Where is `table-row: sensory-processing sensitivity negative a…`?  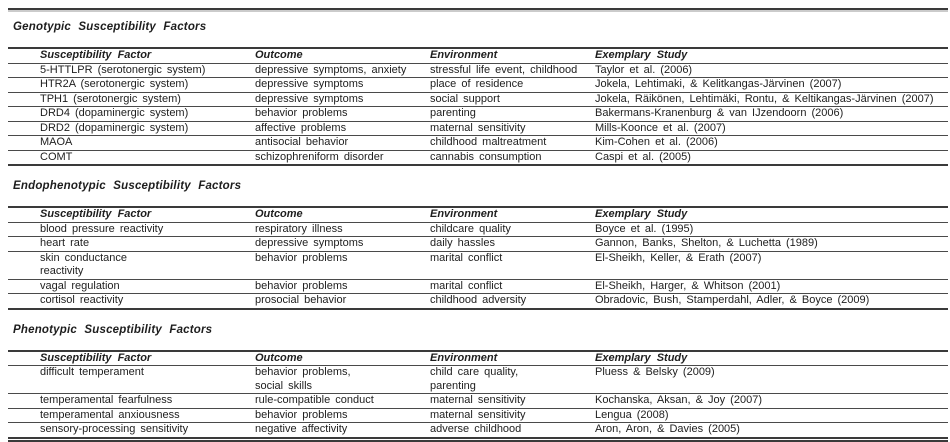
table-row: sensory-processing sensitivity negative a… is located at coordinates (478, 431).